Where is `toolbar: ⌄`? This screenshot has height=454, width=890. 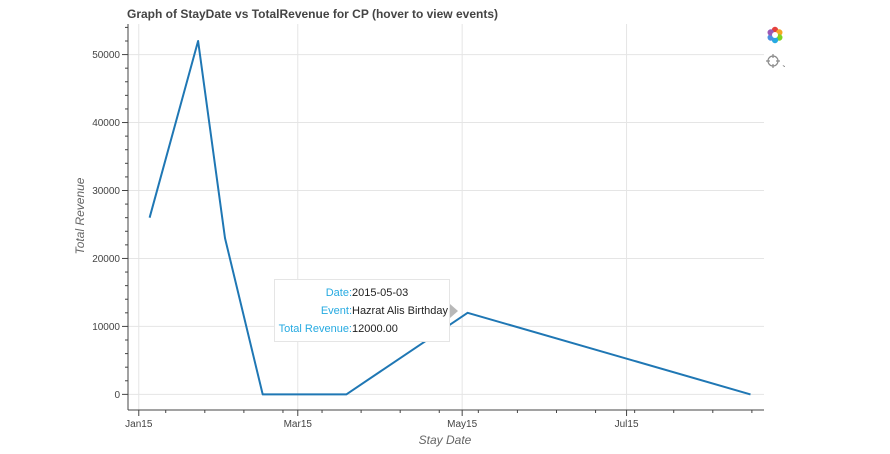 toolbar: ⌄ is located at coordinates (777, 50).